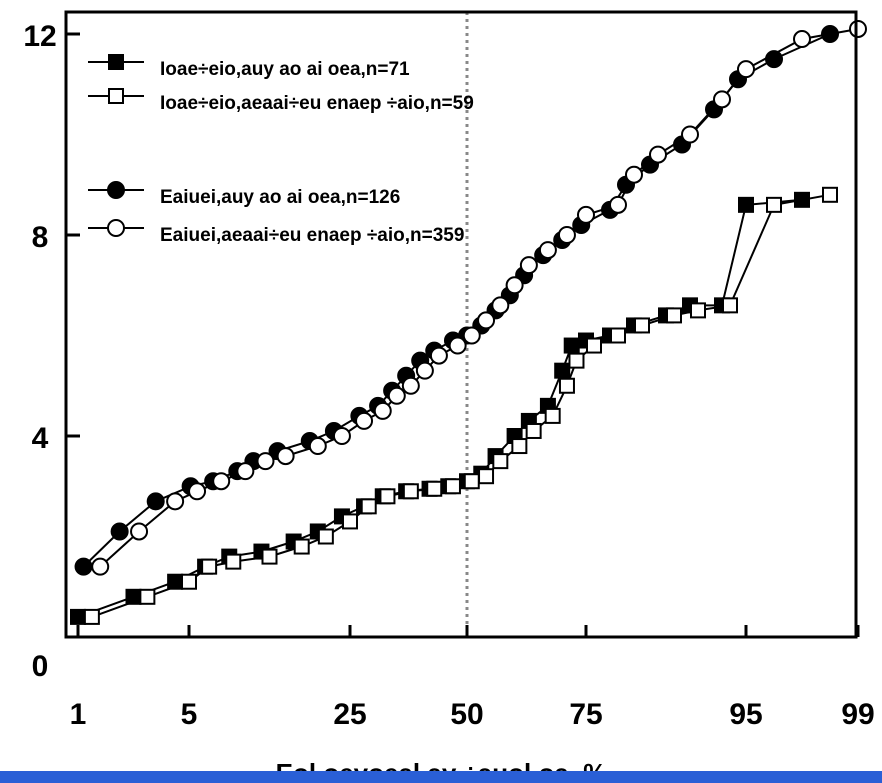 The height and width of the screenshot is (783, 882). Describe the element at coordinates (280, 197) in the screenshot. I see `legend-label: Eaiuei,auy ao ai oea,n=126` at that location.